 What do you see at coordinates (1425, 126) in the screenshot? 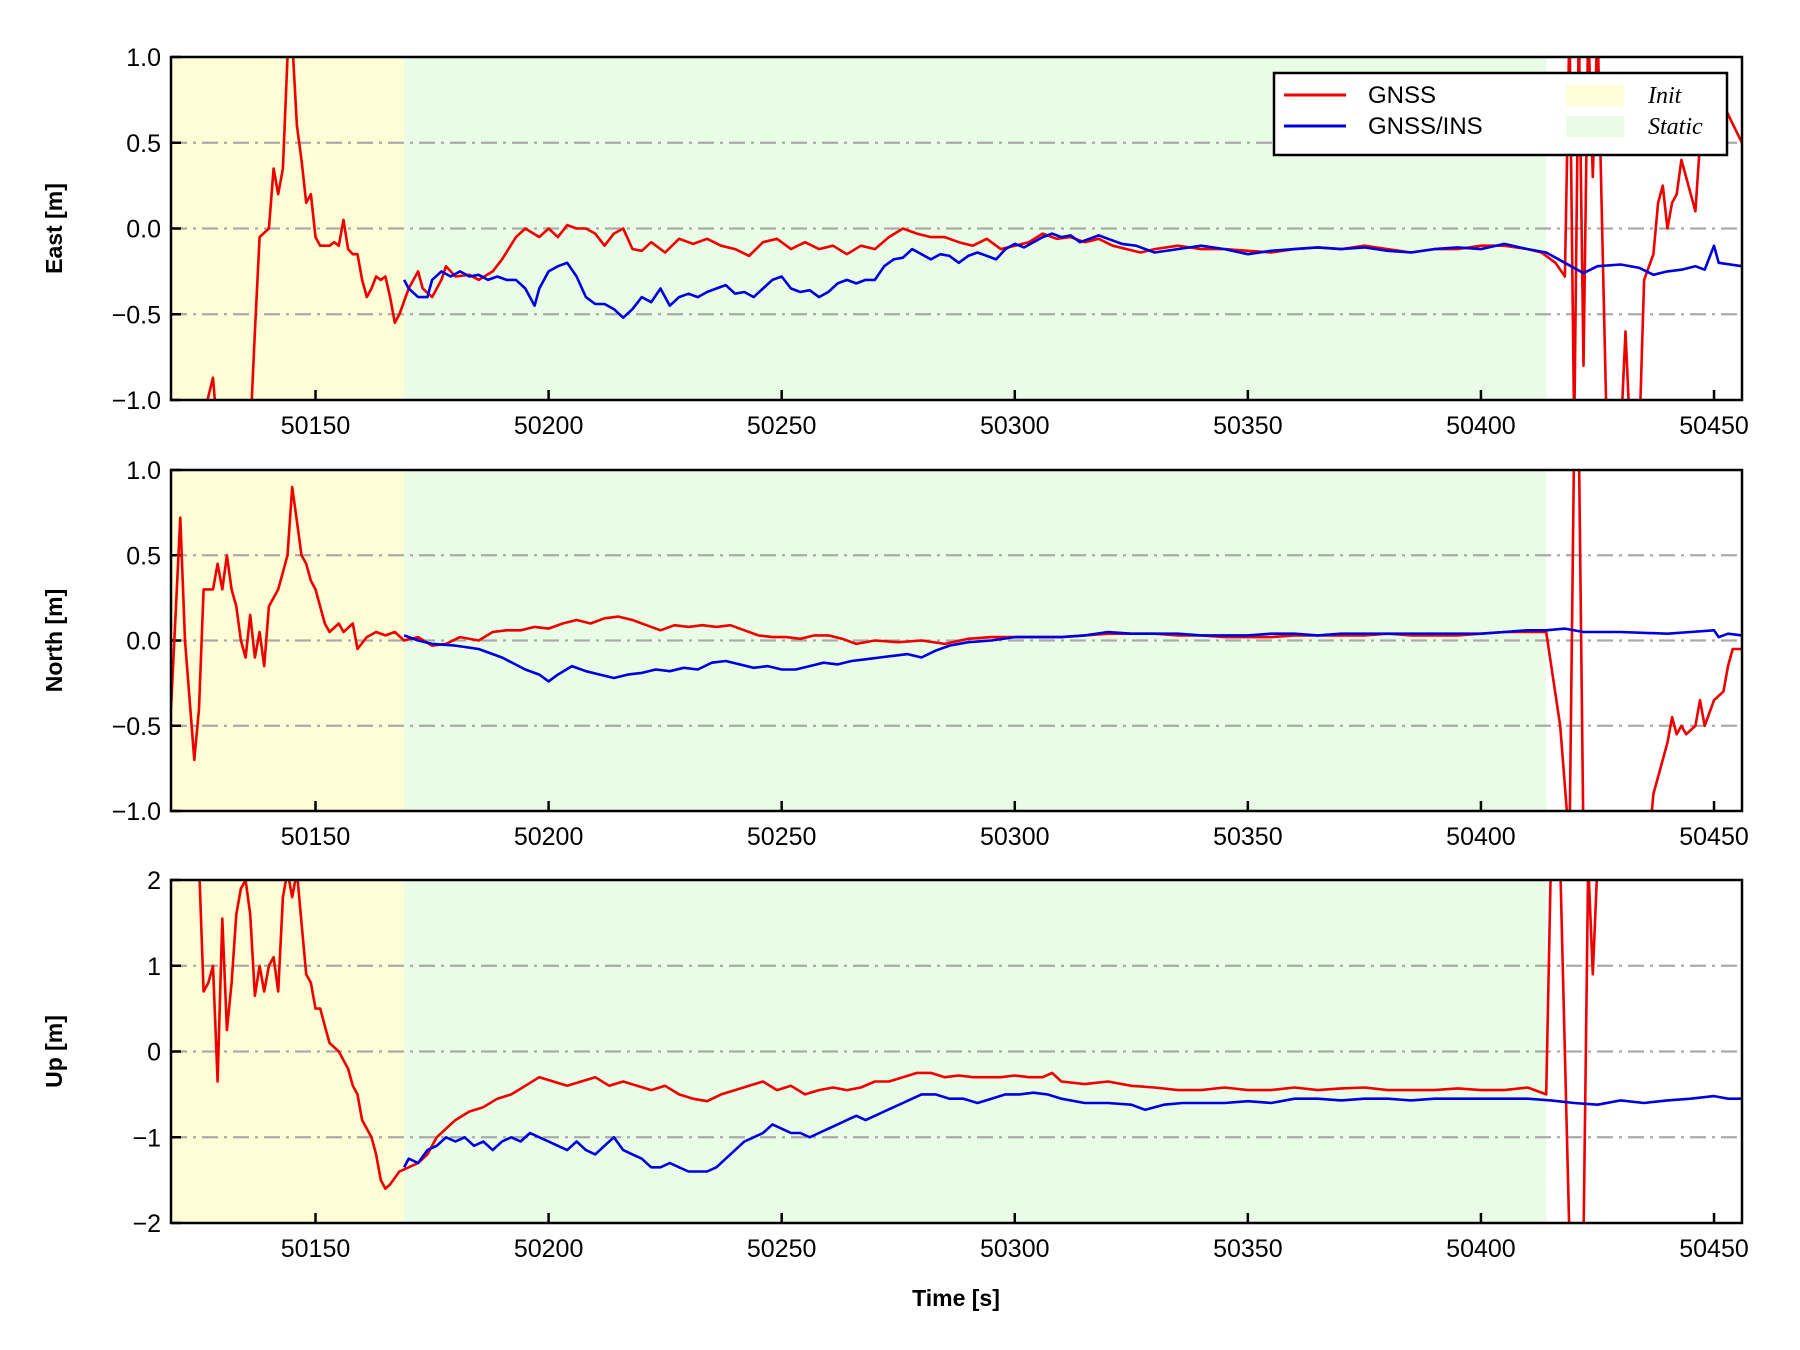
I see `legend-label: GNSS/INS` at bounding box center [1425, 126].